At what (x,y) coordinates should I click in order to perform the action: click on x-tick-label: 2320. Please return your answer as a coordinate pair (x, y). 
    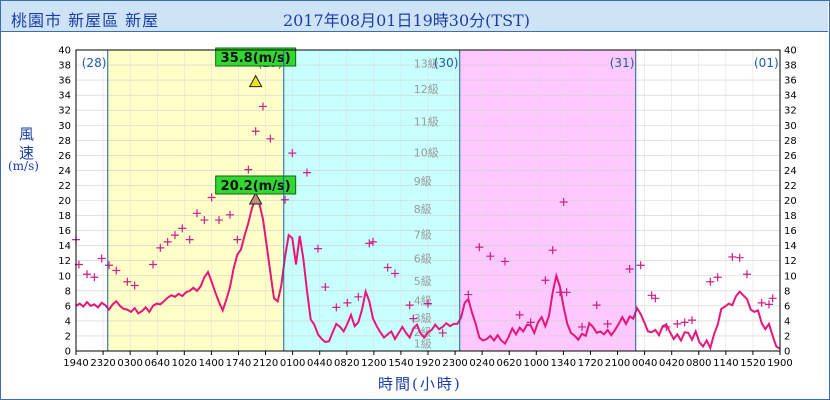
    Looking at the image, I should click on (102, 363).